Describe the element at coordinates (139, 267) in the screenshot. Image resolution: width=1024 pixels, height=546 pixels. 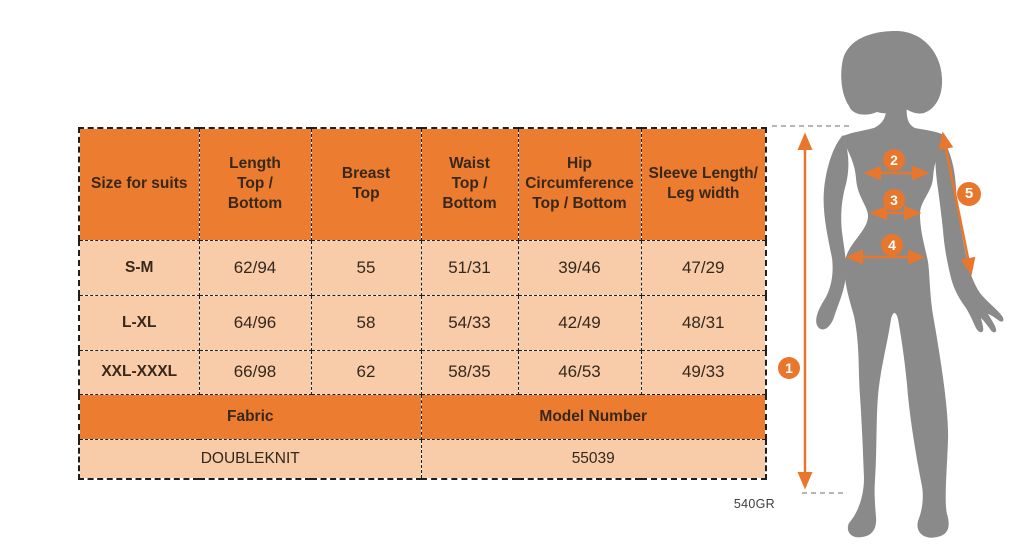
I see `size-label: S-M` at that location.